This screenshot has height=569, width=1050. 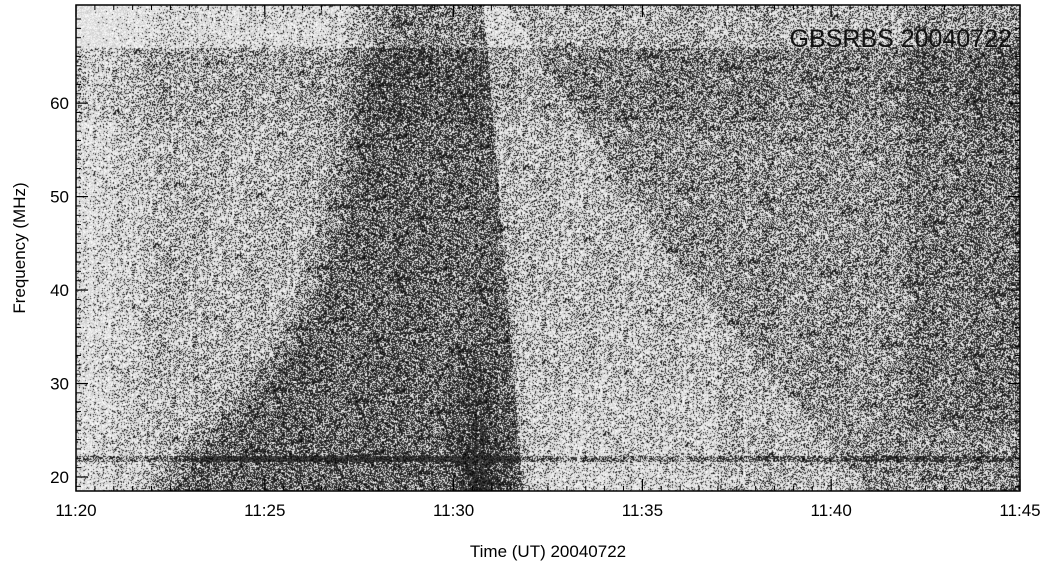 I want to click on chart-title: GBSRBS 20040722, so click(x=901, y=39).